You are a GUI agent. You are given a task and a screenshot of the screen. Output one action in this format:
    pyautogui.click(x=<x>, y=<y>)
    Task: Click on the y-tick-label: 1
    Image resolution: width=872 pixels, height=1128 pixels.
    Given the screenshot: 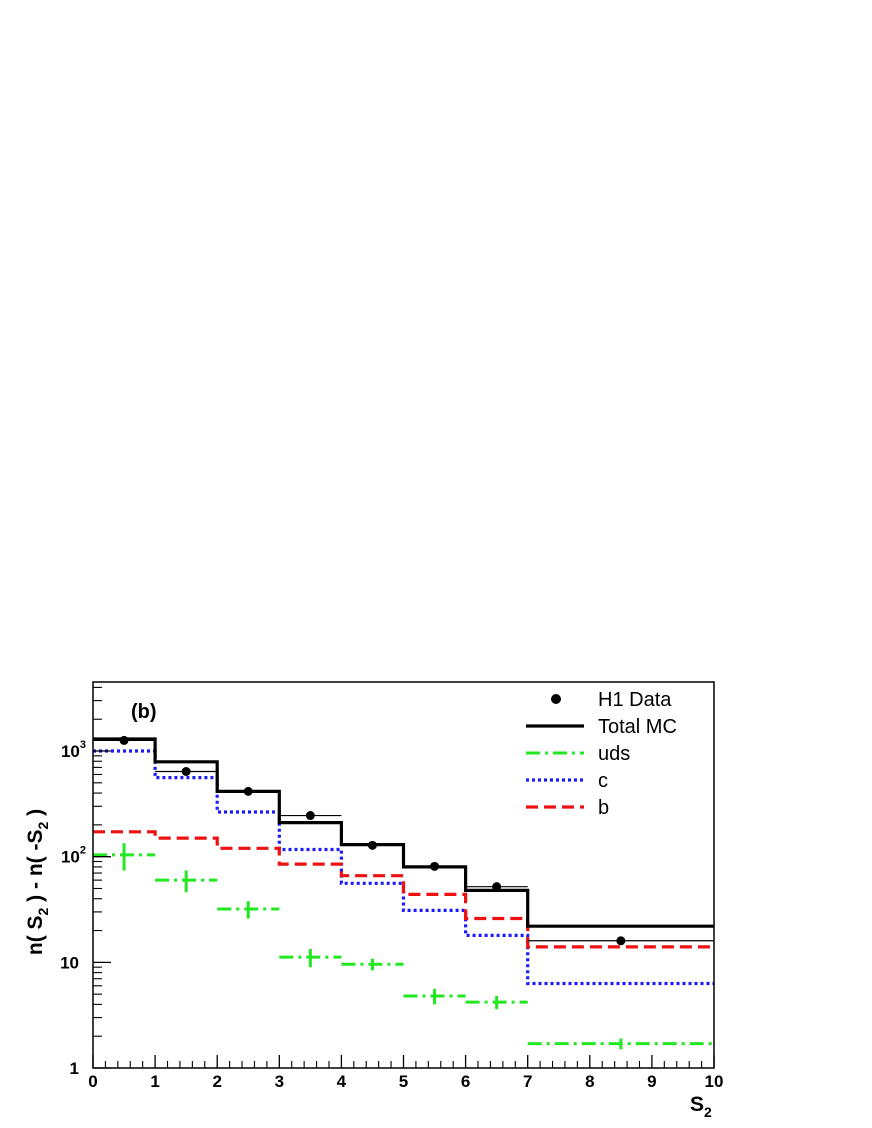 What is the action you would take?
    pyautogui.click(x=74, y=1068)
    